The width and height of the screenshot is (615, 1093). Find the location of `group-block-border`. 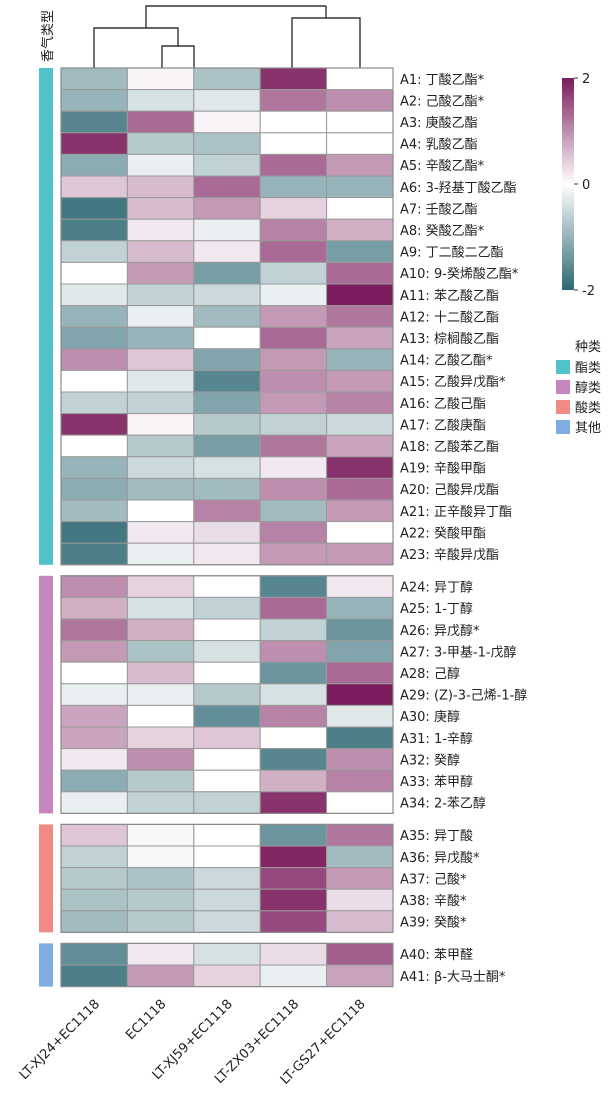

group-block-border is located at coordinates (227, 694).